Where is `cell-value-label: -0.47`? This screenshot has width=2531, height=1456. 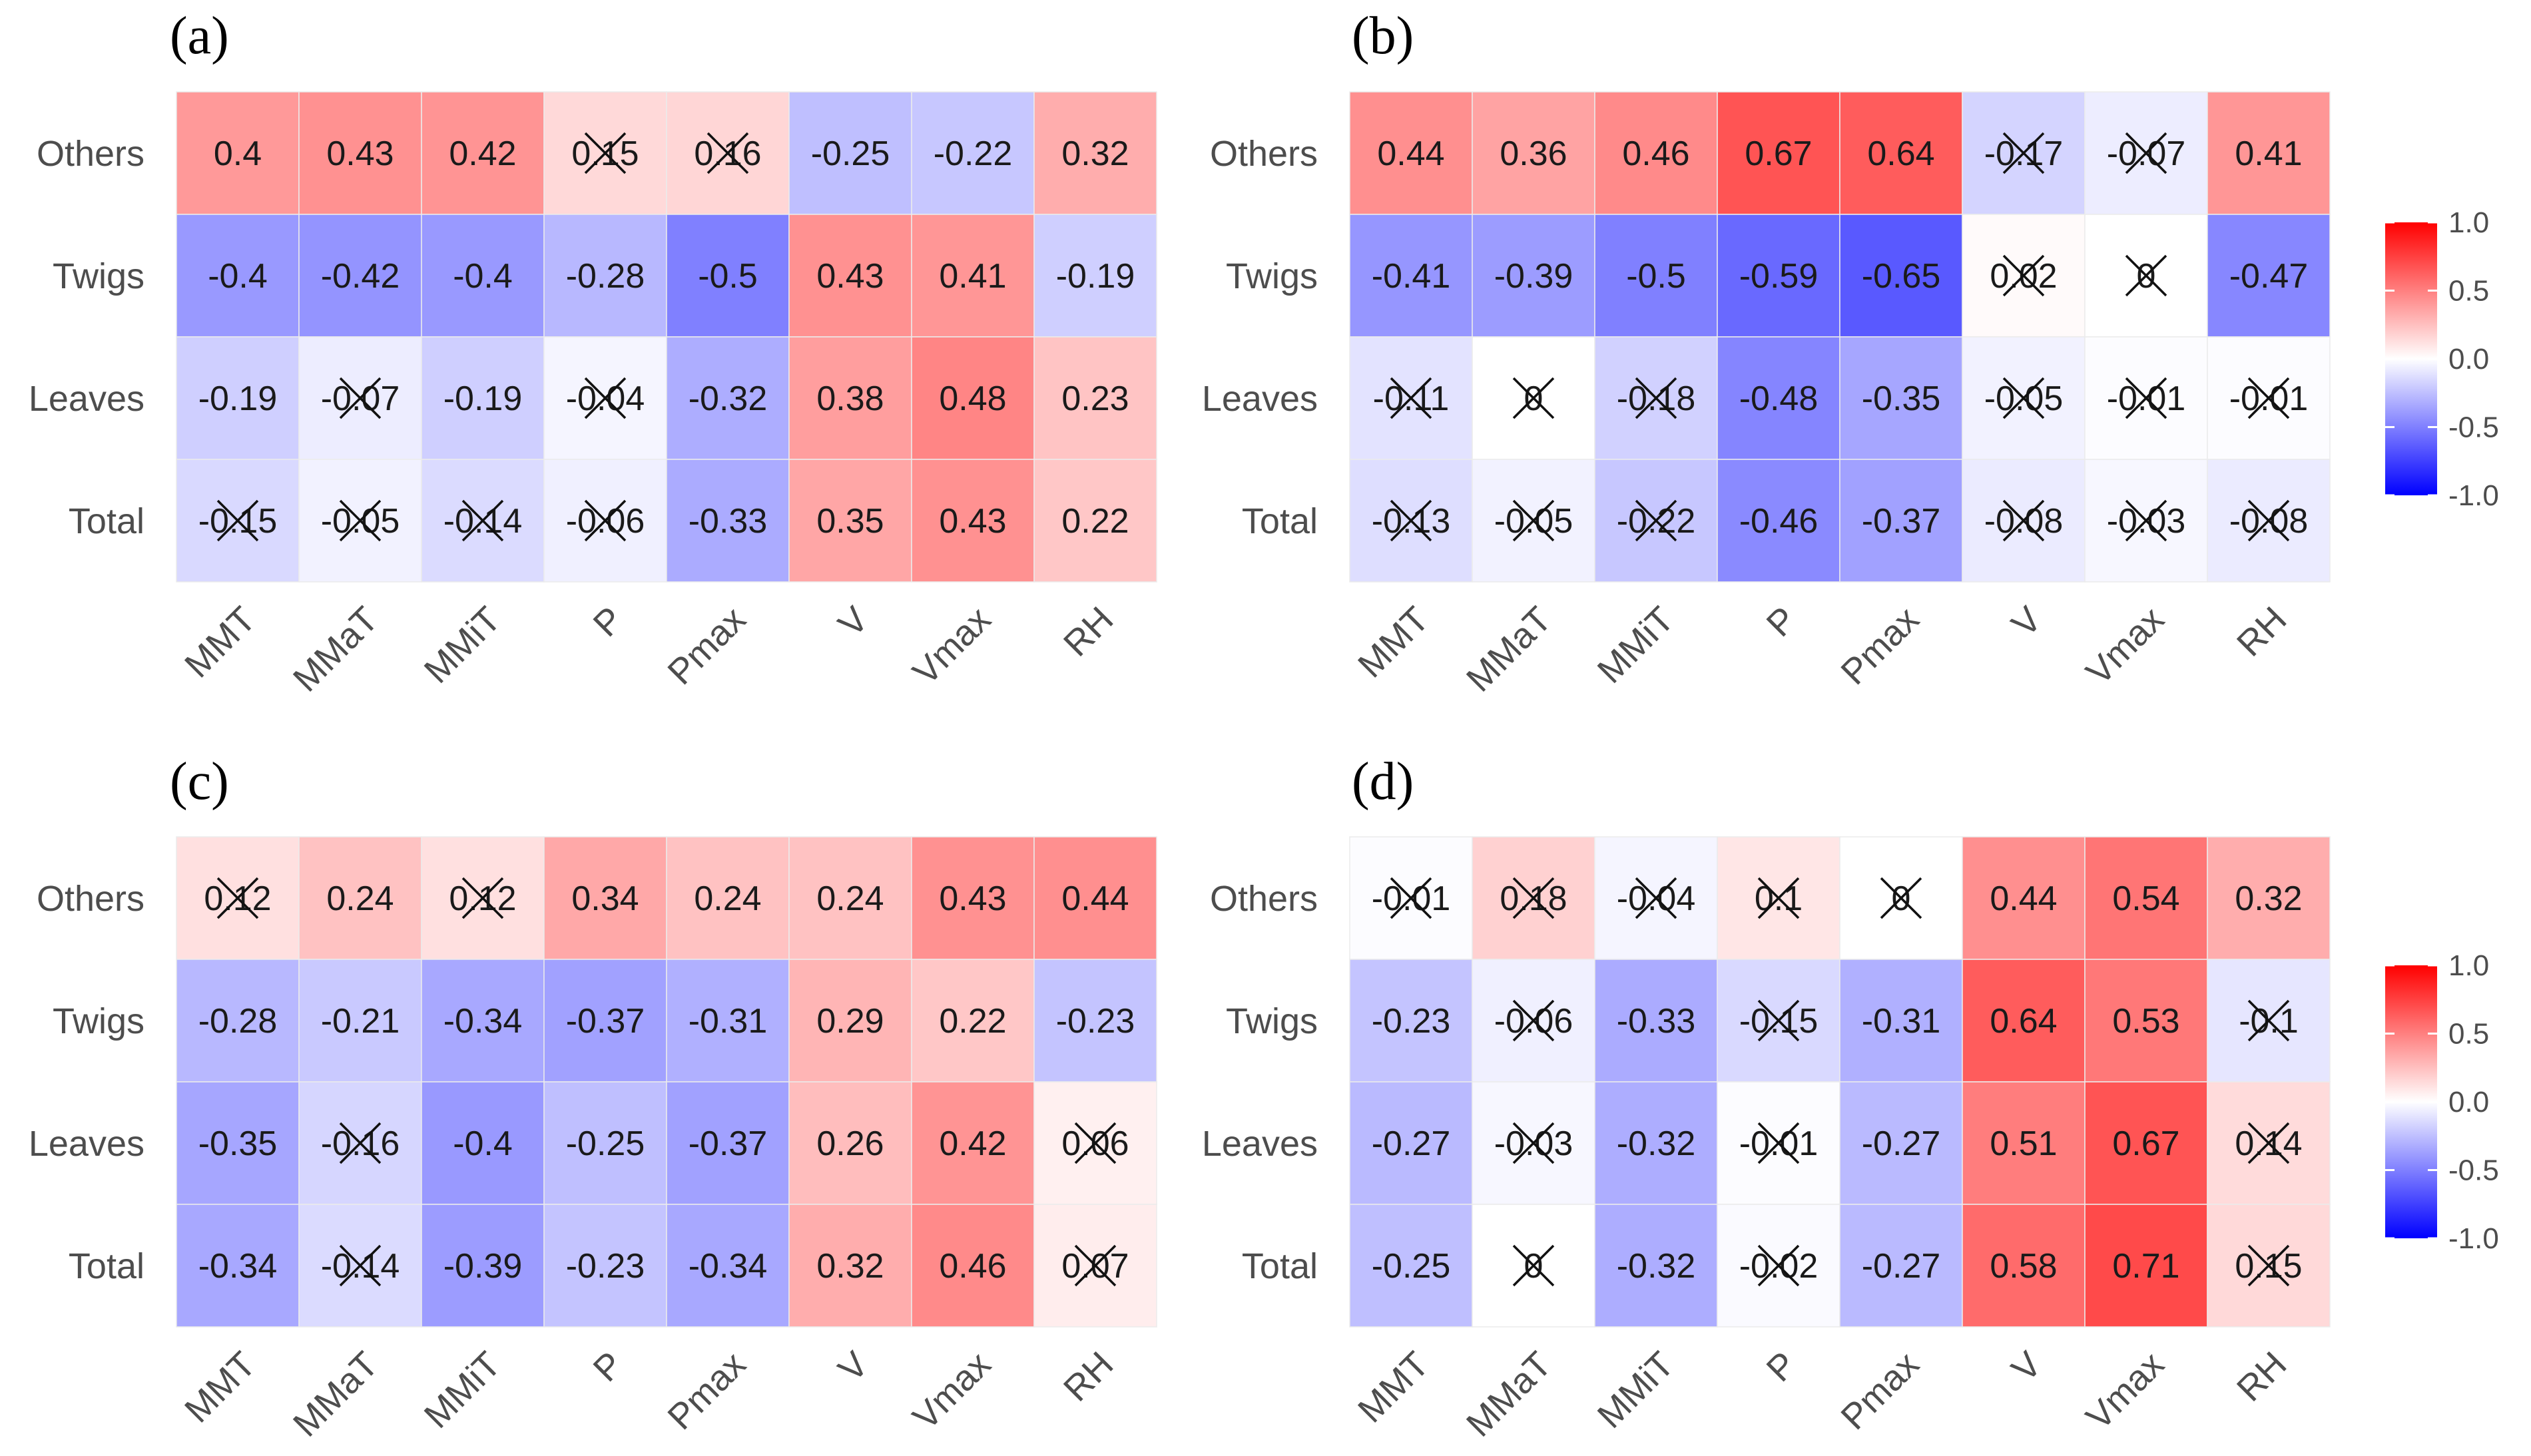 cell-value-label: -0.47 is located at coordinates (2269, 276).